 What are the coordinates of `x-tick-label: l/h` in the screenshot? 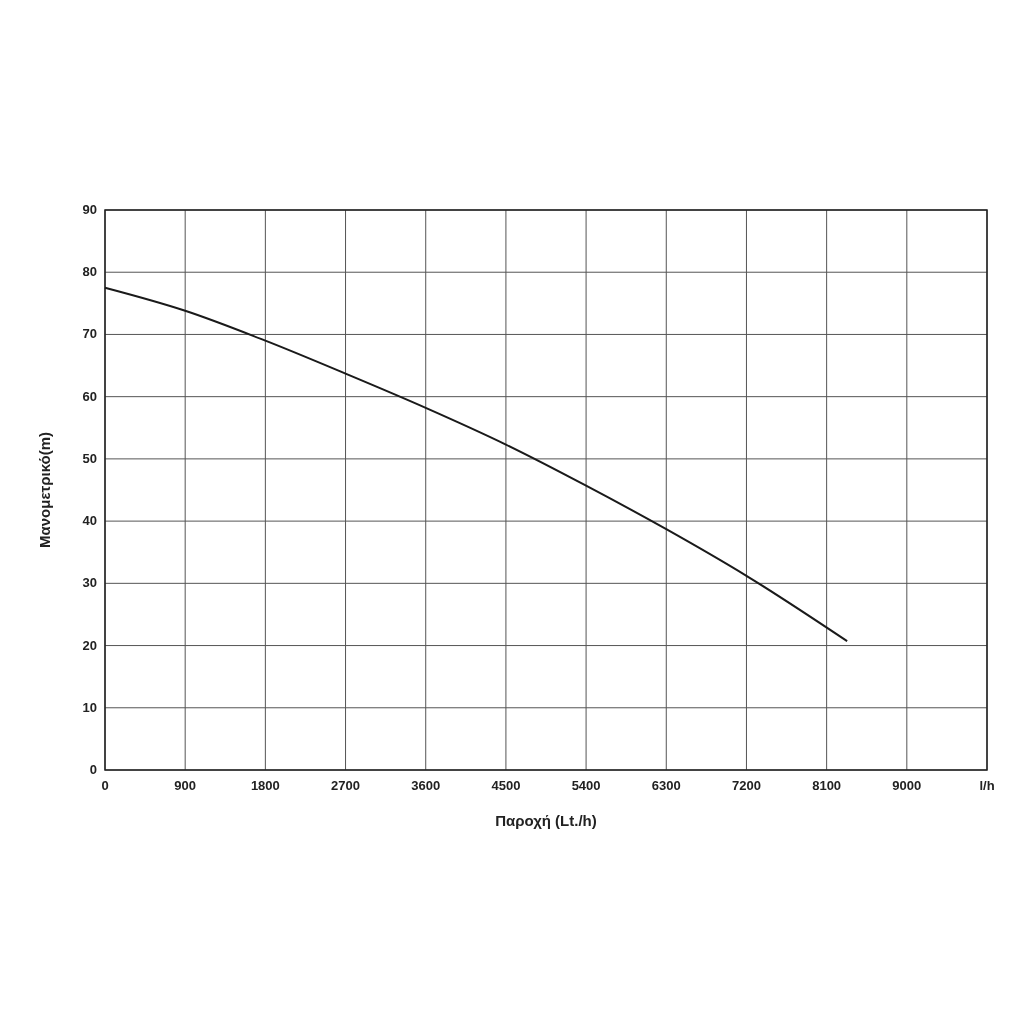 It's located at (987, 785).